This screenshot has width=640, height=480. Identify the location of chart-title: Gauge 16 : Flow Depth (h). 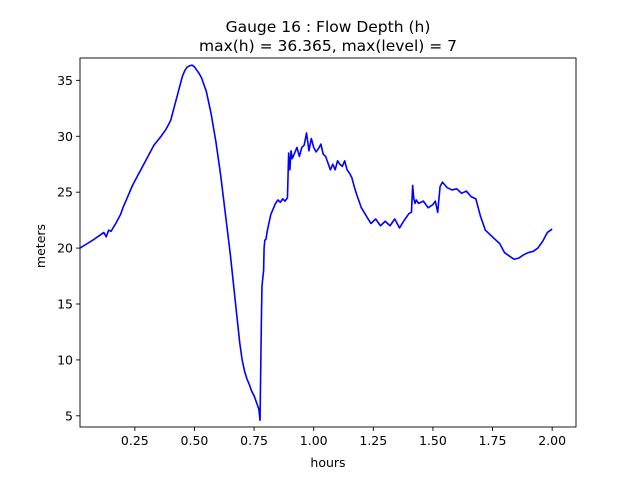
(328, 27).